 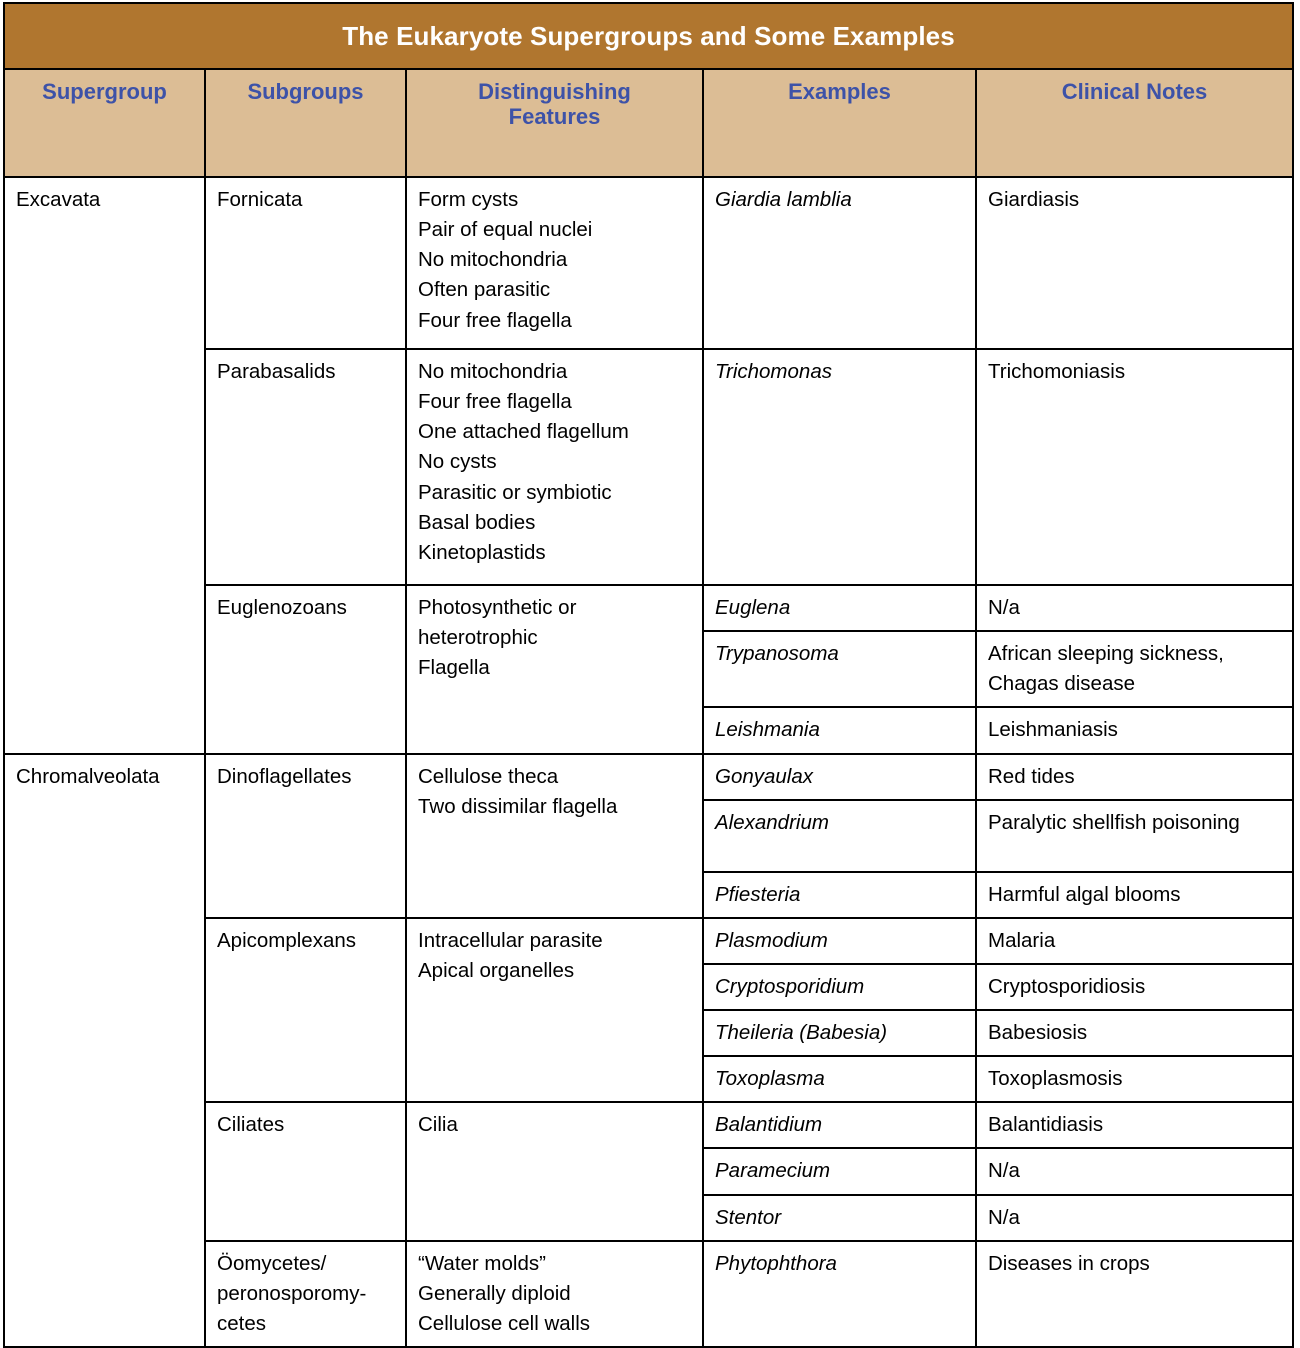 What do you see at coordinates (773, 1171) in the screenshot?
I see `example-name: Paramecium` at bounding box center [773, 1171].